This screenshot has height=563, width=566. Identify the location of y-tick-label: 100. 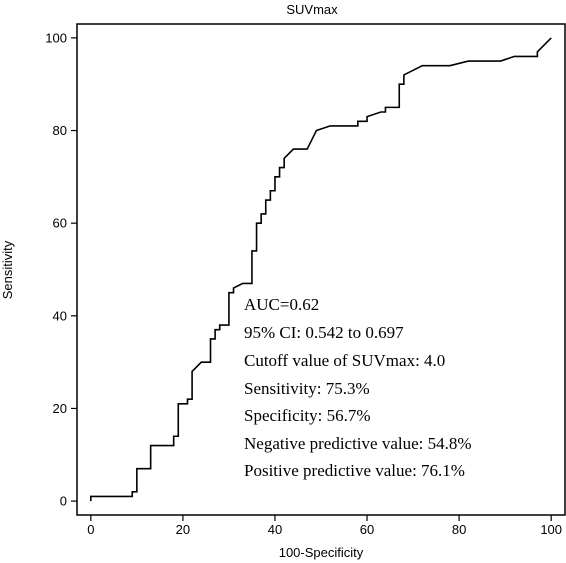
(56, 37).